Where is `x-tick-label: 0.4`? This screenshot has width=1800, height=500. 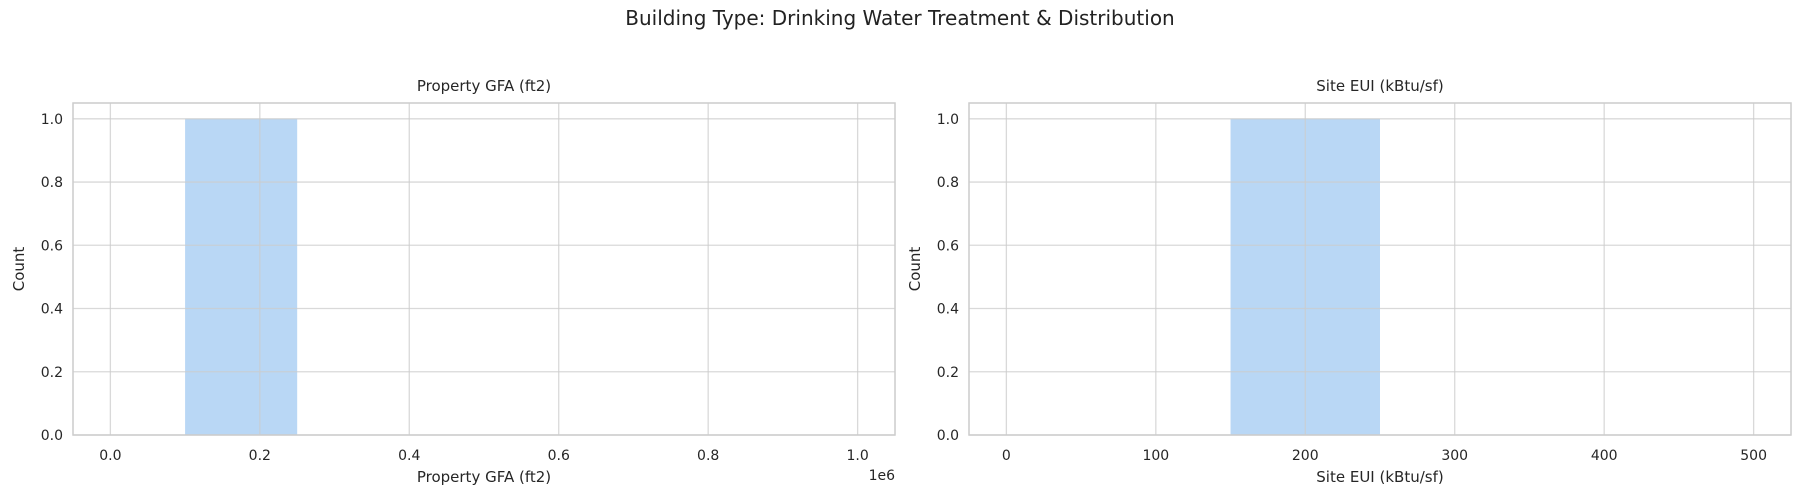
x-tick-label: 0.4 is located at coordinates (409, 456).